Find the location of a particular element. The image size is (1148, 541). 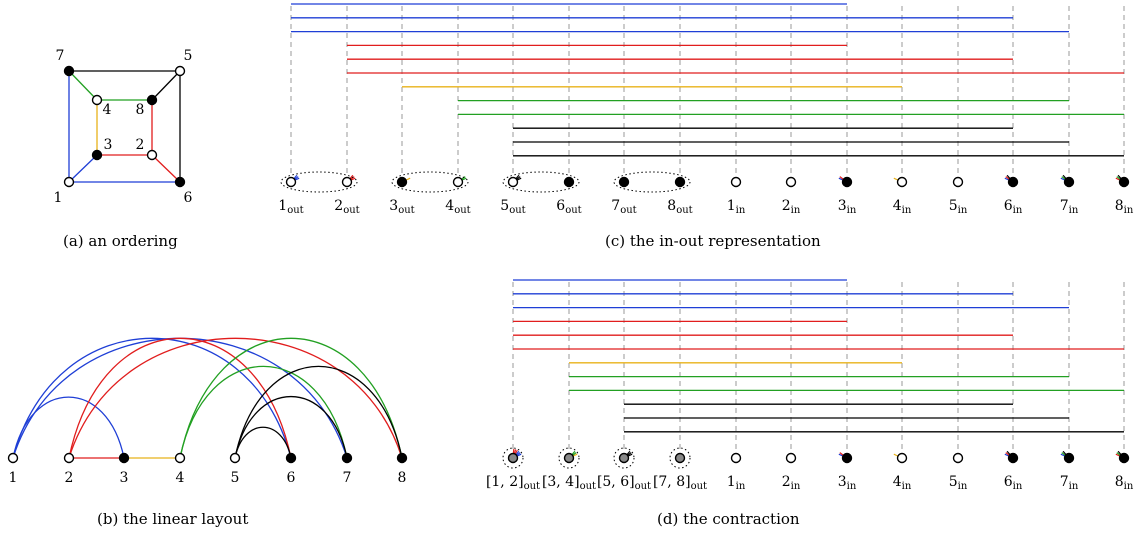

node-label-3: 4out is located at coordinates (457, 207).